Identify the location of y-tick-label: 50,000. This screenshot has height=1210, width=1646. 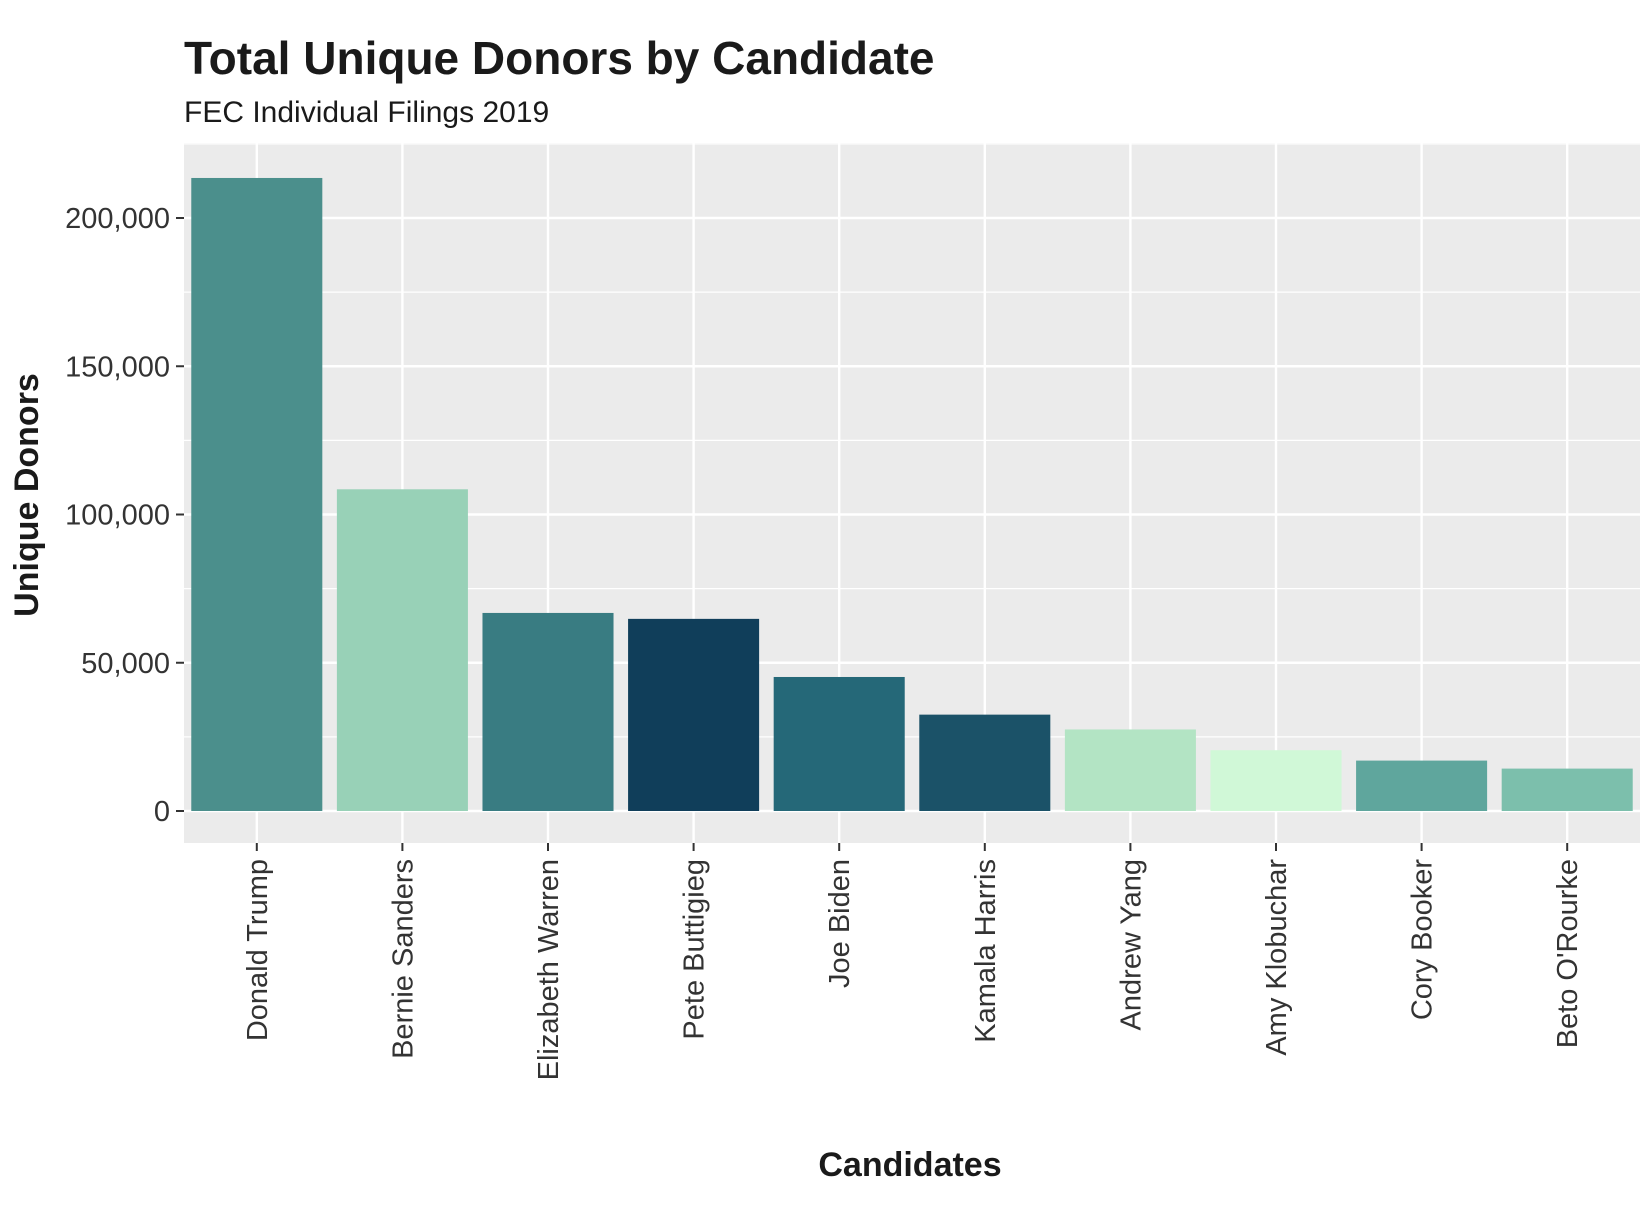
(125, 664).